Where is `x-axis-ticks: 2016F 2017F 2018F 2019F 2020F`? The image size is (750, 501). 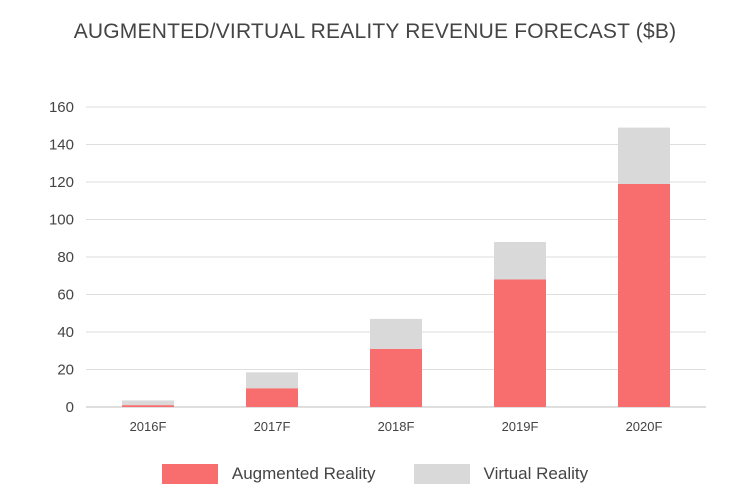
x-axis-ticks: 2016F 2017F 2018F 2019F 2020F is located at coordinates (396, 426).